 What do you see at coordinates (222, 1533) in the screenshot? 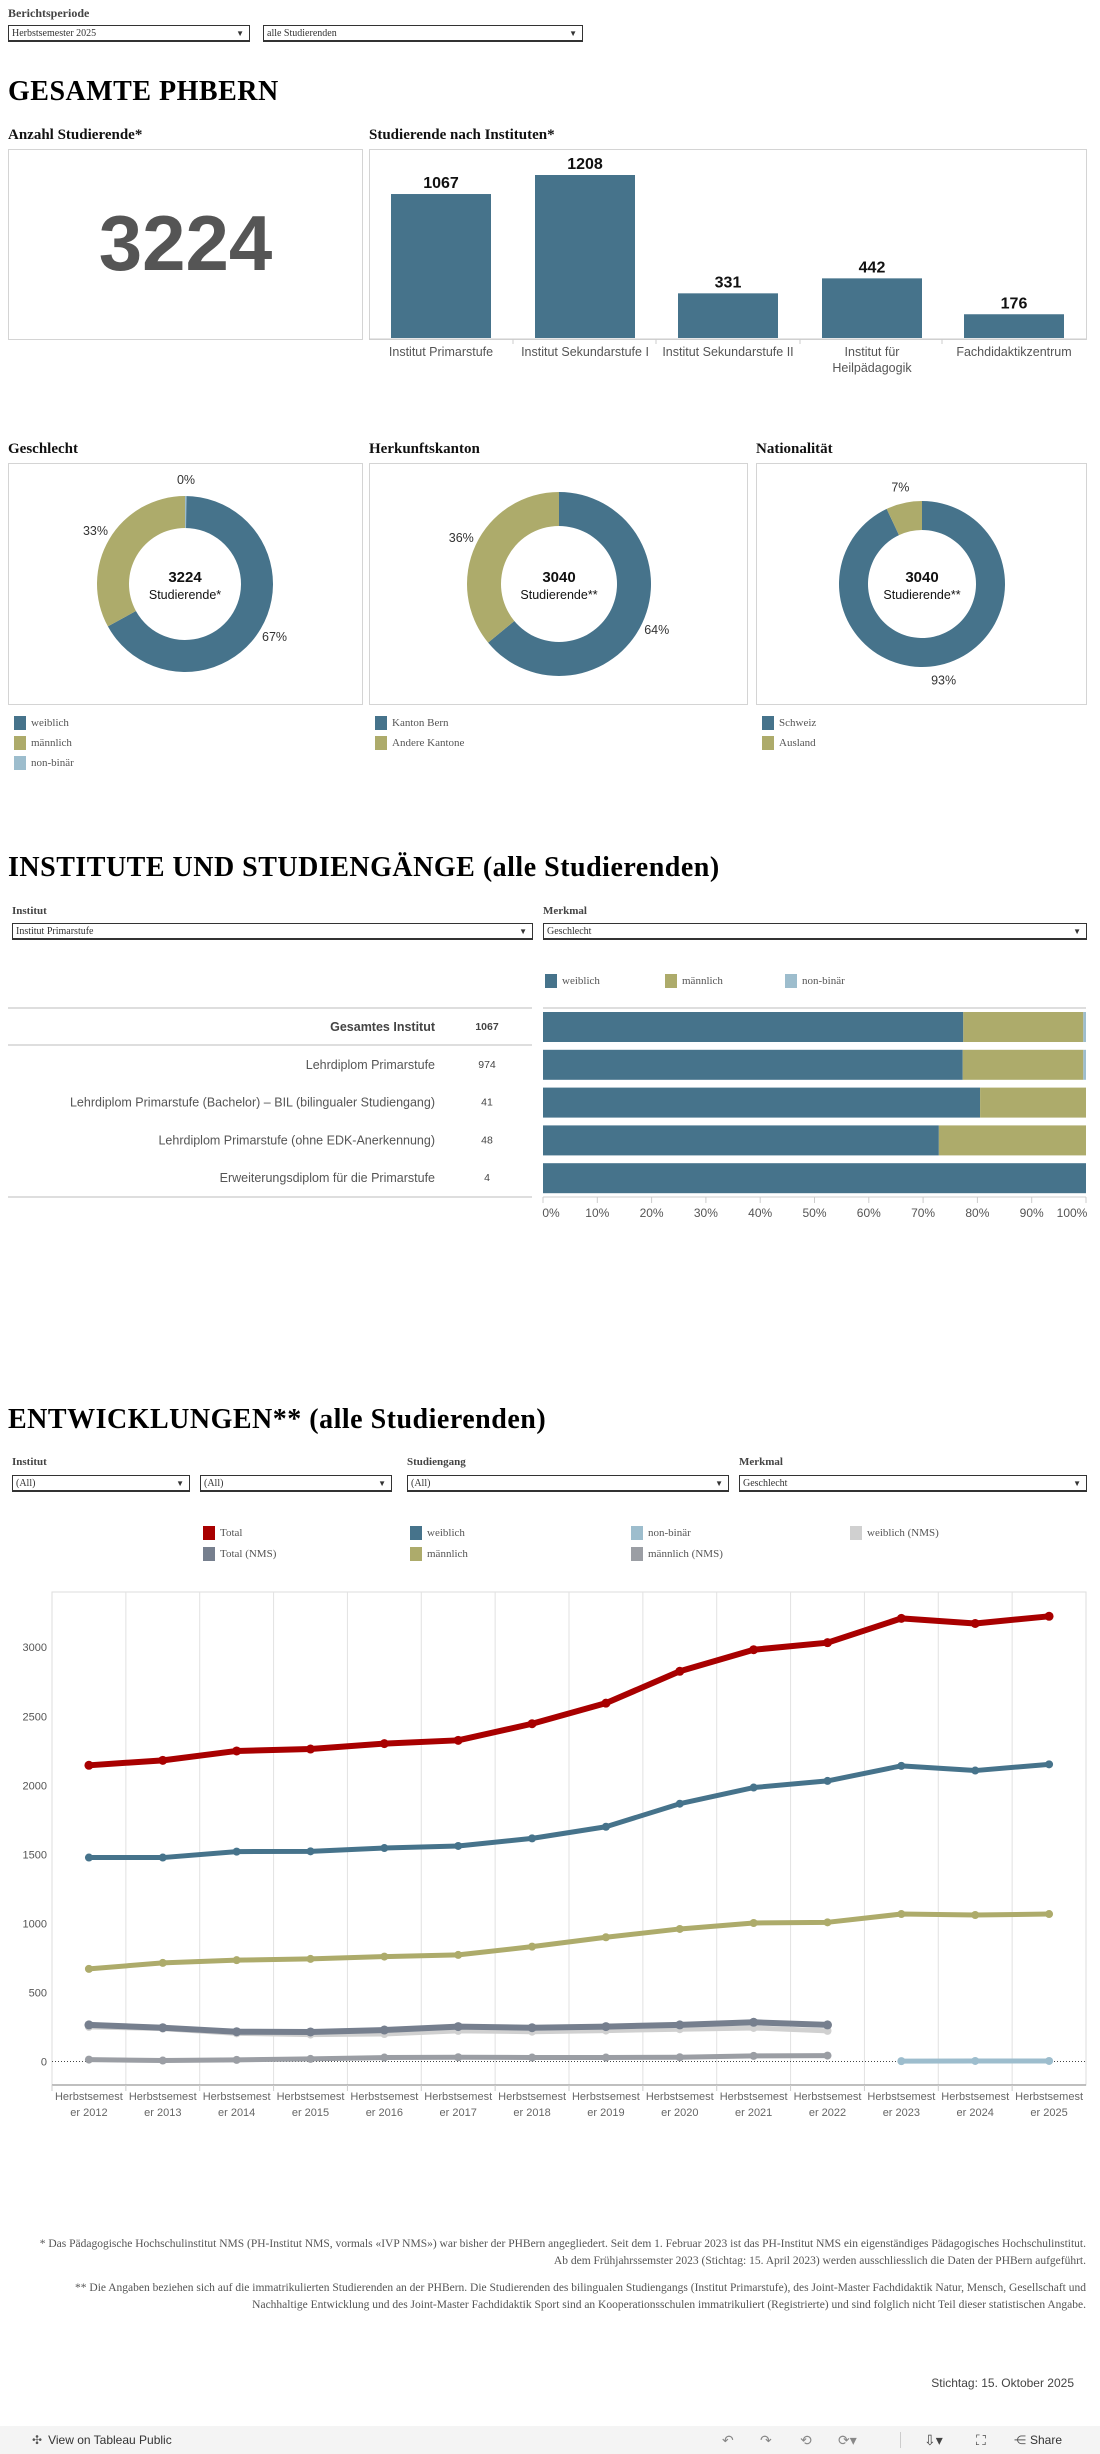
I see `legend-item: Total` at bounding box center [222, 1533].